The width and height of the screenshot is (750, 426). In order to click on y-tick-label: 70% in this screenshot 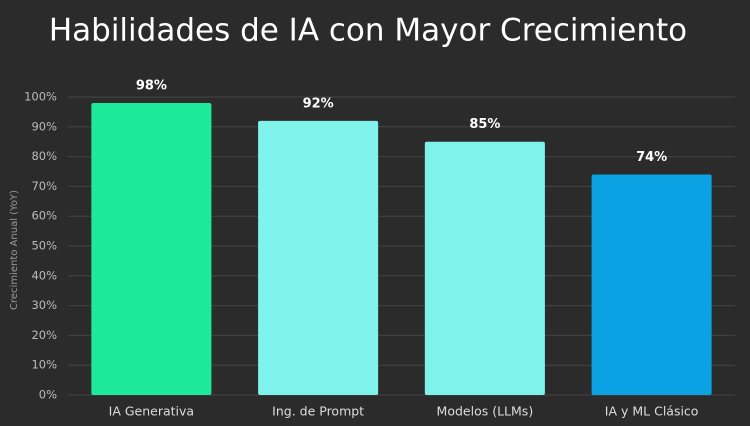, I will do `click(44, 186)`.